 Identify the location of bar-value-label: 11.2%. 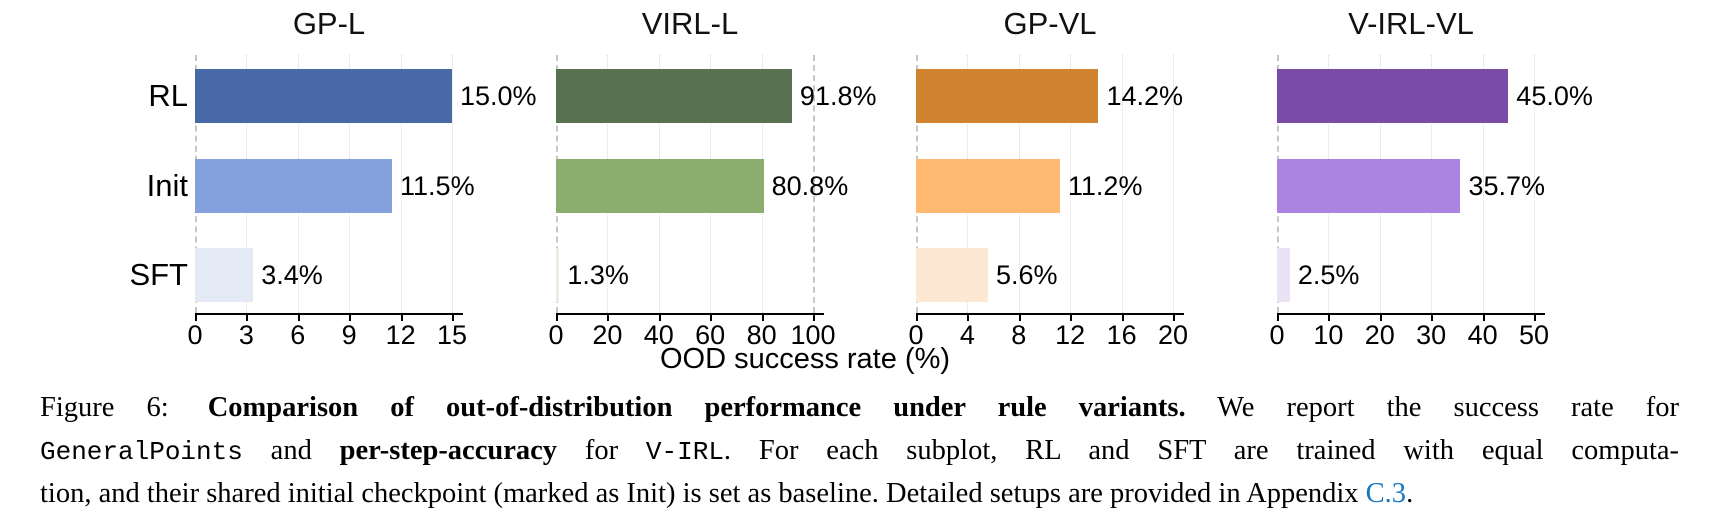
(1105, 185).